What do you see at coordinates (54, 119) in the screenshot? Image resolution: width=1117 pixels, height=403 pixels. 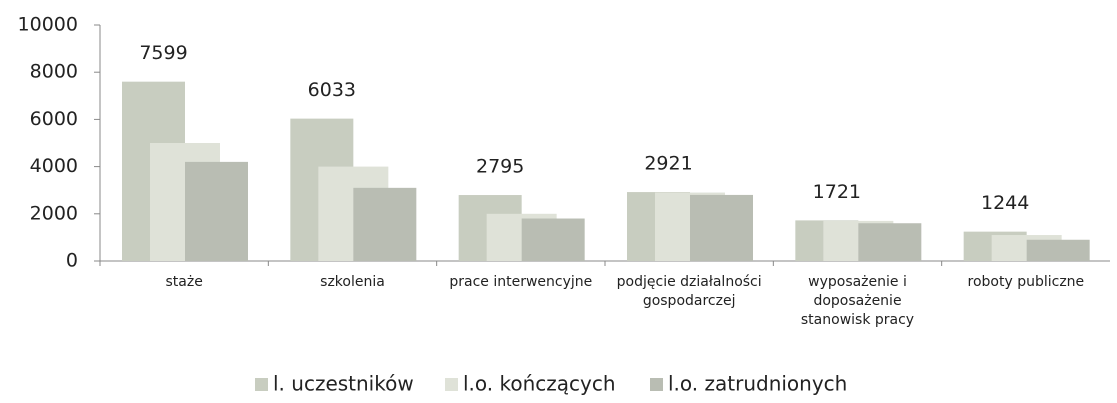 I see `y-tick-label: 6000` at bounding box center [54, 119].